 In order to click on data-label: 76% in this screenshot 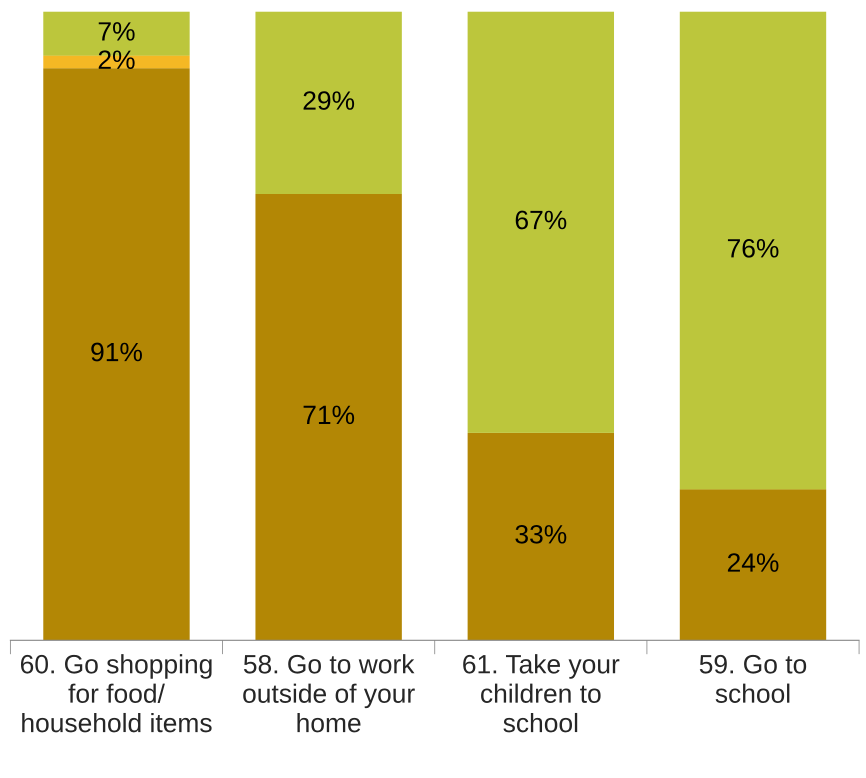, I will do `click(753, 248)`.